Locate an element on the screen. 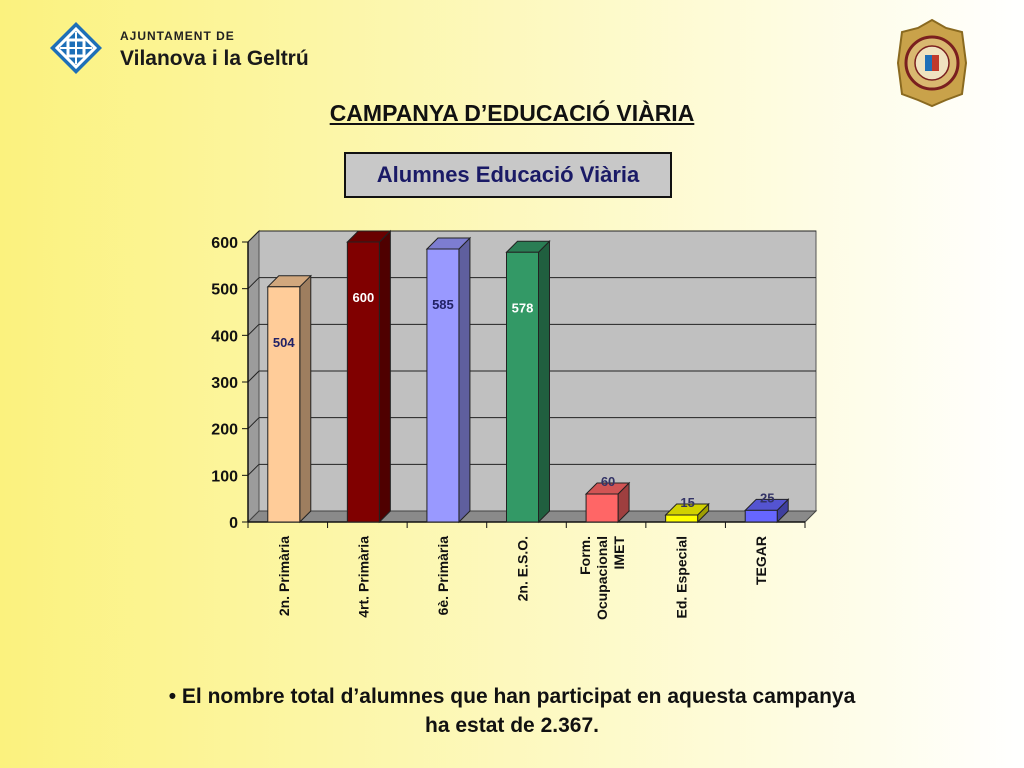  y-tick-label: 600 is located at coordinates (224, 243).